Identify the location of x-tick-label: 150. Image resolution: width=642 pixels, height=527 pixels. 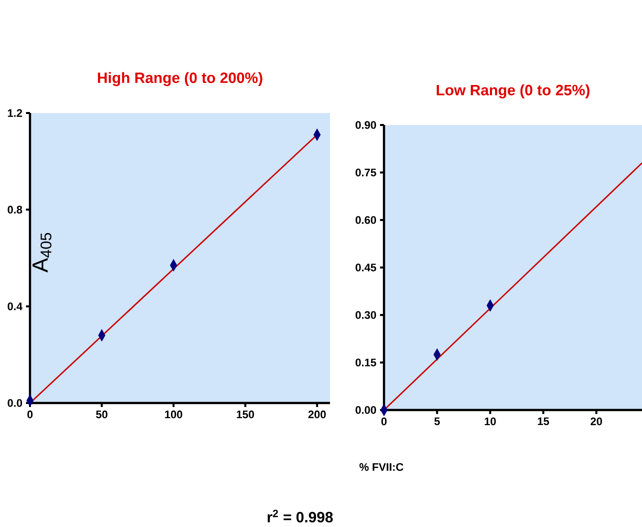
(245, 414).